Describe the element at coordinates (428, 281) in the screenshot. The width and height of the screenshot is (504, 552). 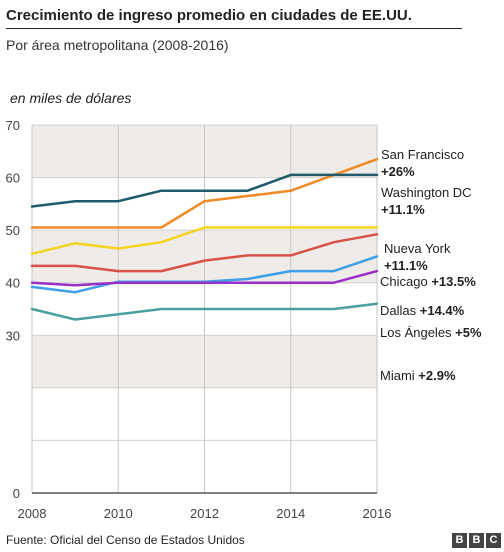
I see `series-label: Chicago +13.5%` at that location.